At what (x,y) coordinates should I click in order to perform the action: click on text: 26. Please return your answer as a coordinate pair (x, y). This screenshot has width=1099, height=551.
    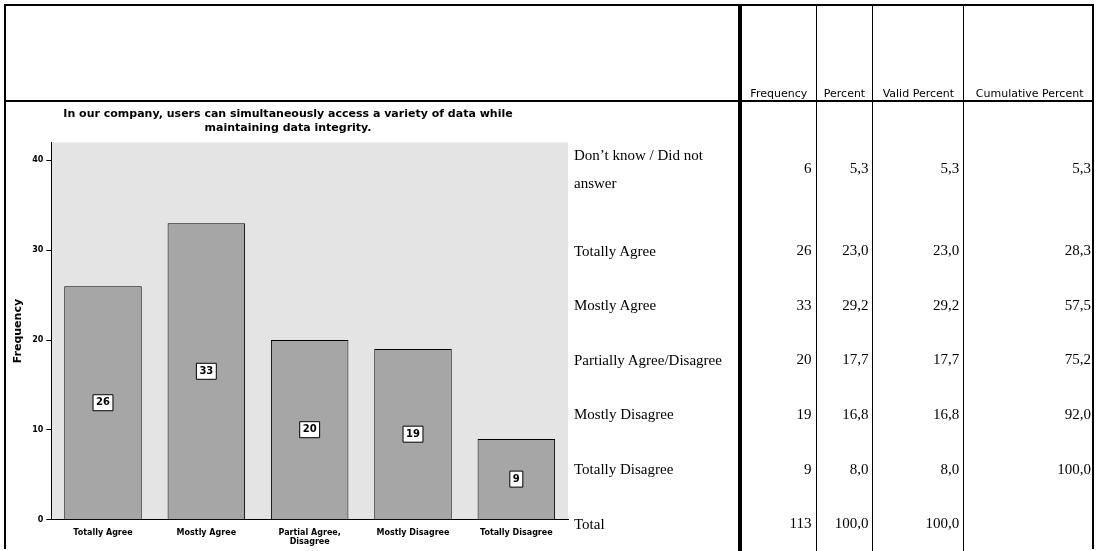
    Looking at the image, I should click on (804, 250).